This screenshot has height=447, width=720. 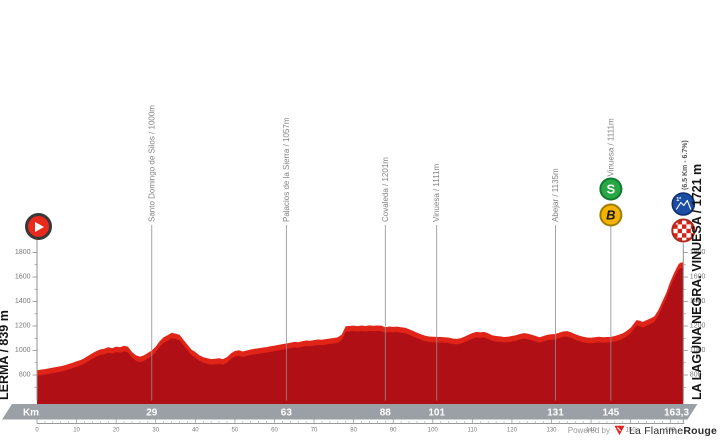 What do you see at coordinates (235, 431) in the screenshot?
I see `ruler-tick-label: 50` at bounding box center [235, 431].